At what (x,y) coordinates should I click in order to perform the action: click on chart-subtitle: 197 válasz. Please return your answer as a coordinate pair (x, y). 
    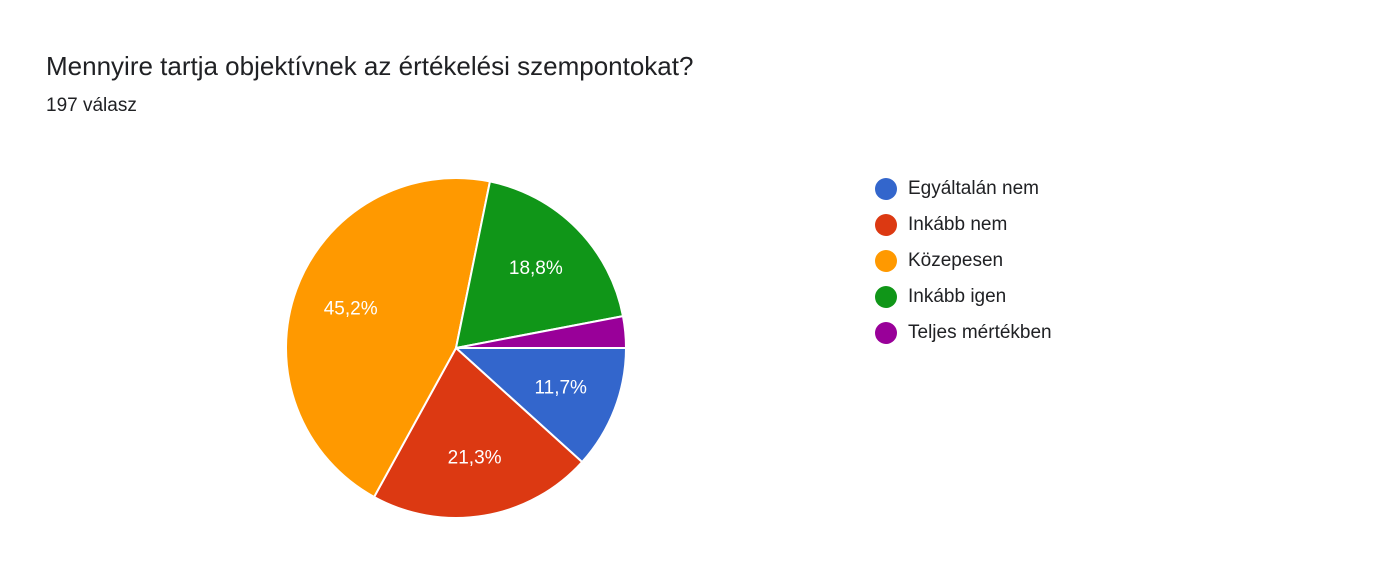
    Looking at the image, I should click on (91, 105).